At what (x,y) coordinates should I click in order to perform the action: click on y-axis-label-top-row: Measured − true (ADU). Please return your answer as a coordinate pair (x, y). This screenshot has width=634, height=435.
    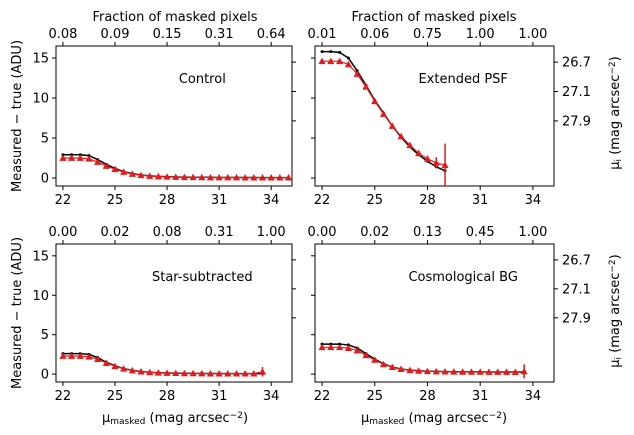
    Looking at the image, I should click on (17, 116).